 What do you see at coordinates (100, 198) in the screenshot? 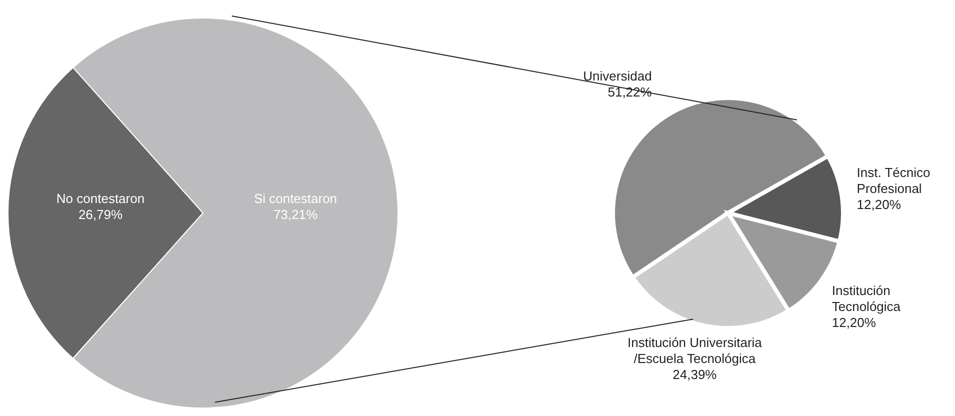
I see `slice-label: No contestaron` at bounding box center [100, 198].